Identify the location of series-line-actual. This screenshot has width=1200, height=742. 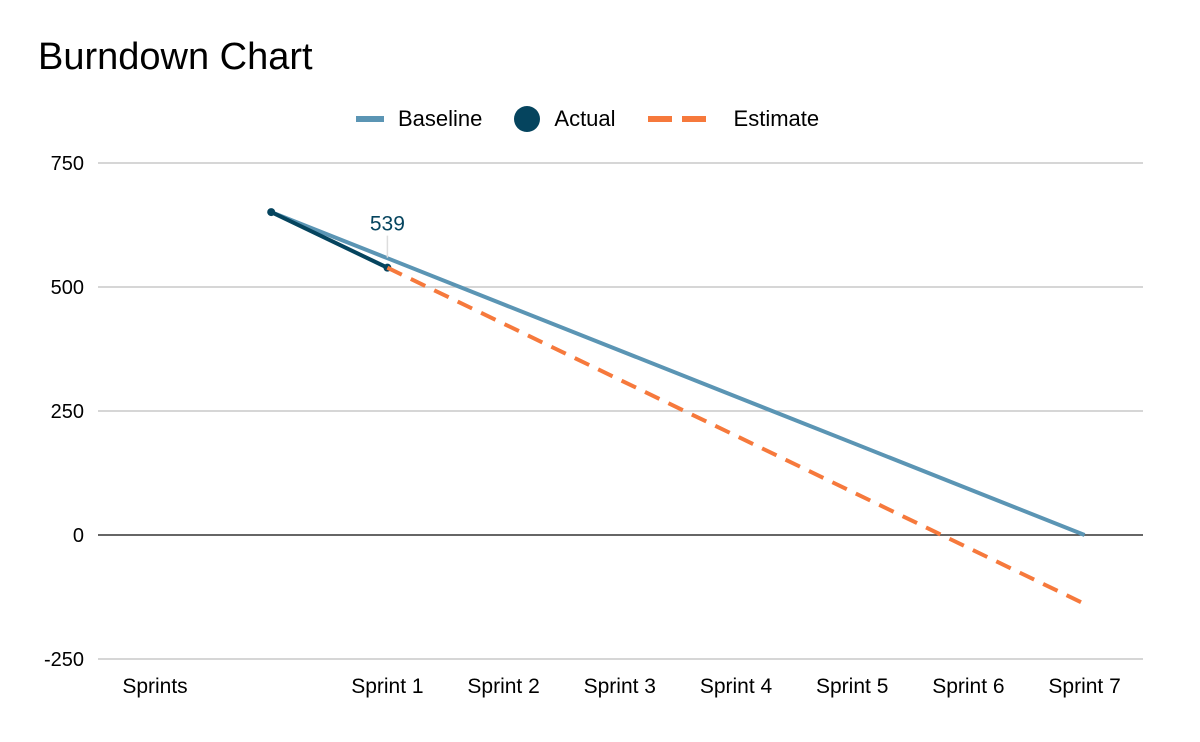
(329, 240).